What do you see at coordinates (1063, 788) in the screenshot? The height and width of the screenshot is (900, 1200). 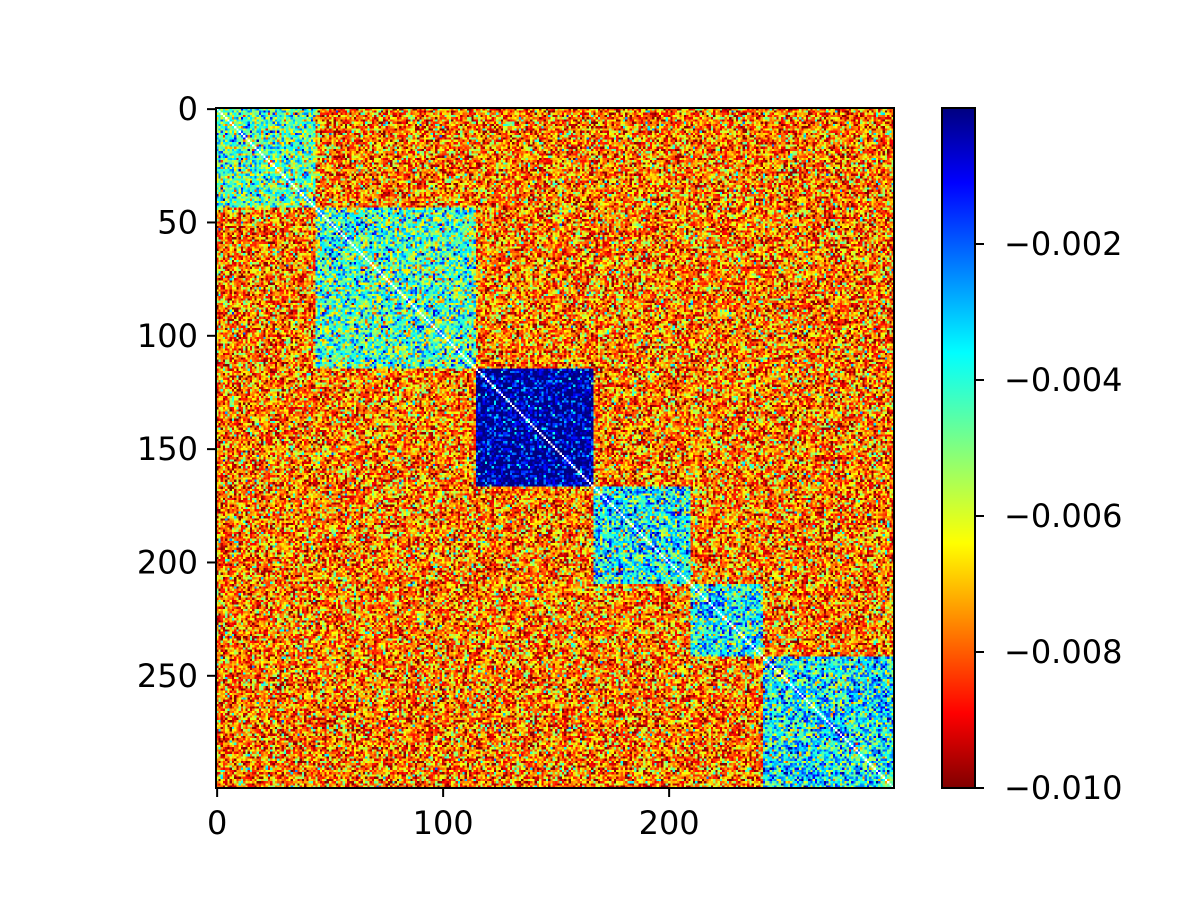 I see `colorbar-tick-label: −0.010` at bounding box center [1063, 788].